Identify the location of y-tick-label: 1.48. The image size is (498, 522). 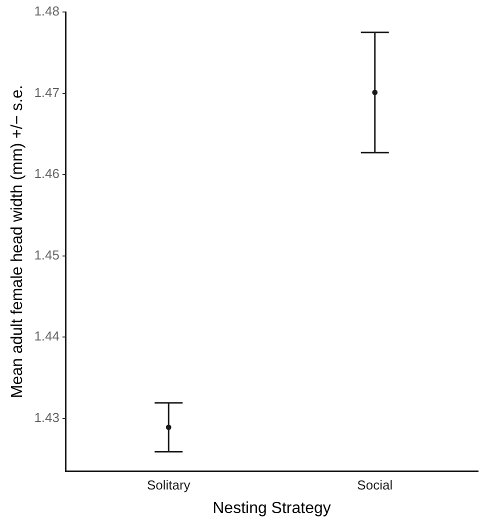
(47, 11).